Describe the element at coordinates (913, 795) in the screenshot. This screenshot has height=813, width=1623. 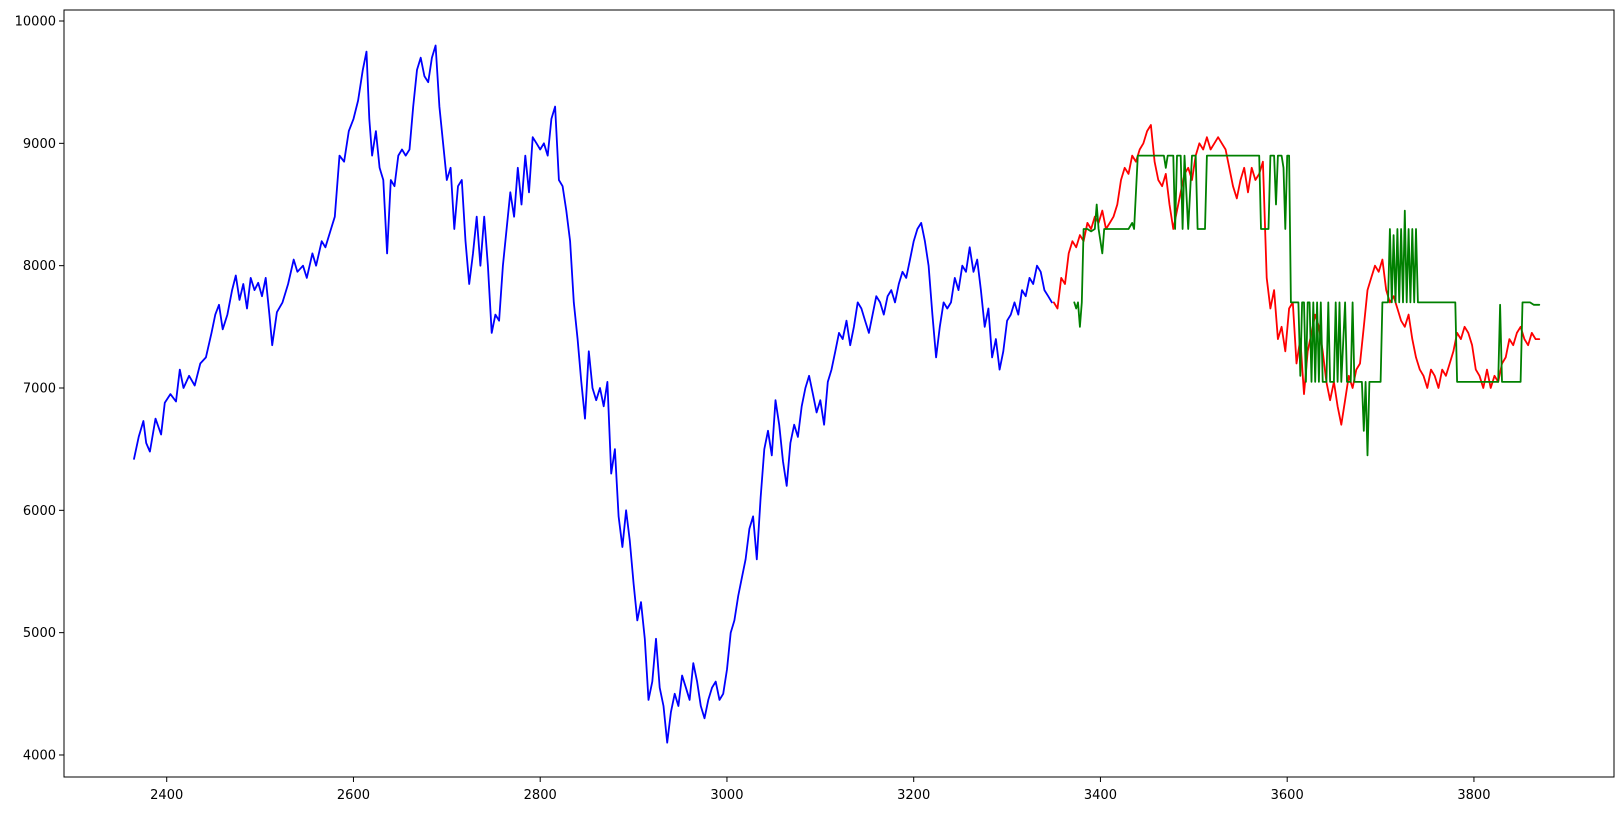
I see `x-tick-label: 3200` at that location.